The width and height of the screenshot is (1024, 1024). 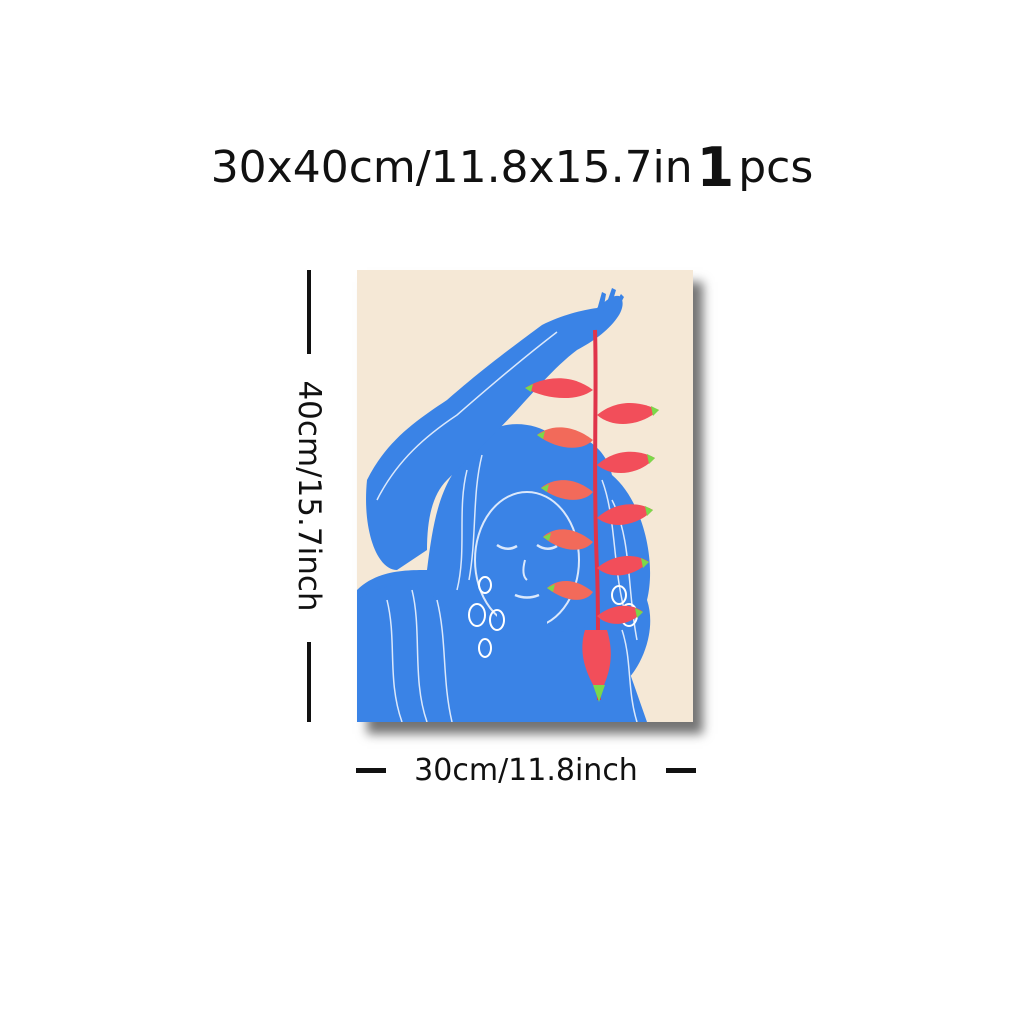 I want to click on canvas-artwork, so click(x=525, y=496).